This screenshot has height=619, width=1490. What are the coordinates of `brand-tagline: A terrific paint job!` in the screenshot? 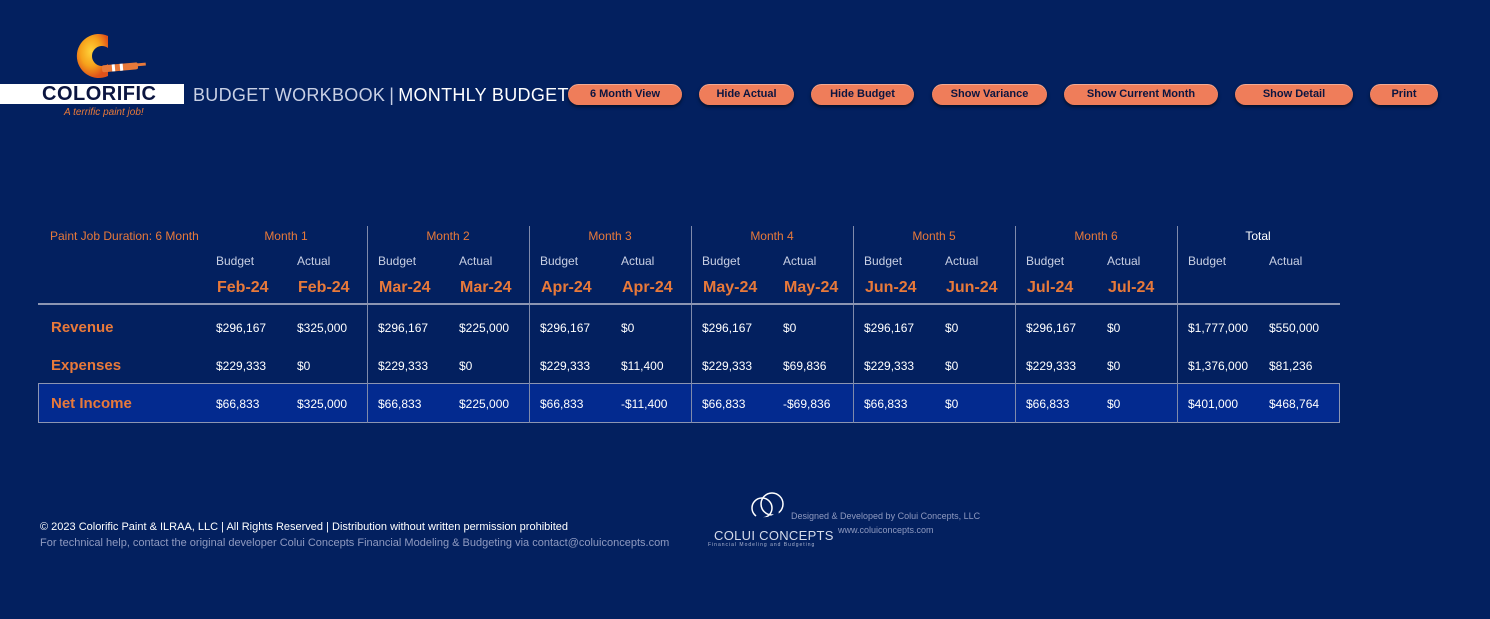 It's located at (104, 112).